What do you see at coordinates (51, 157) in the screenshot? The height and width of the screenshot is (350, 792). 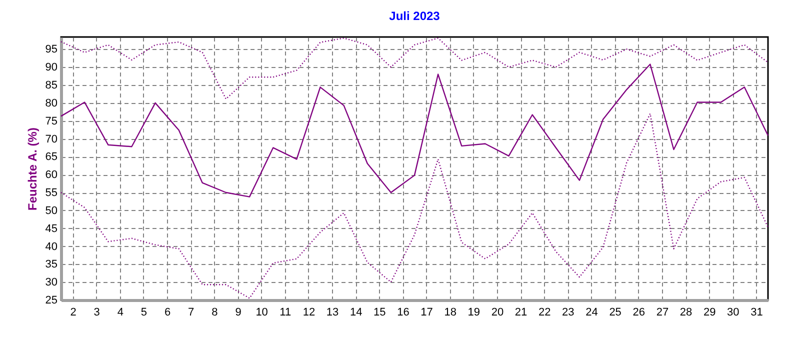 I see `y-tick-label: 65` at bounding box center [51, 157].